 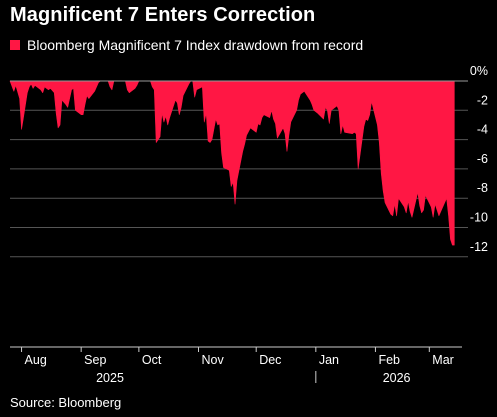 I want to click on x-tick-label: Mar, so click(x=443, y=360).